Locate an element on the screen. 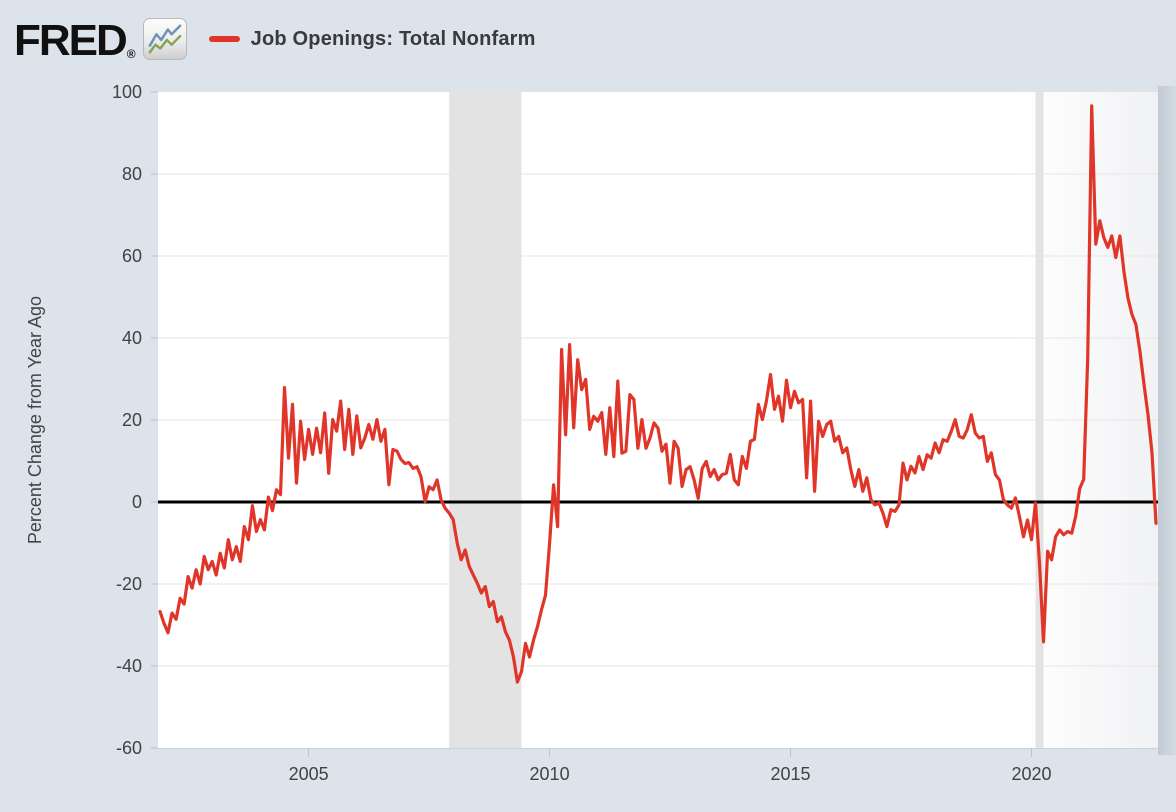 This screenshot has height=812, width=1176. fred-logo: FRED ® is located at coordinates (100, 40).